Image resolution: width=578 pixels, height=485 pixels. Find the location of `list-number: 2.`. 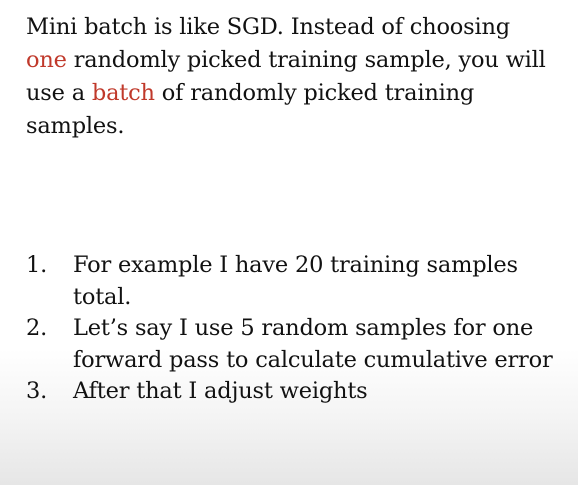

list-number: 2. is located at coordinates (37, 328).